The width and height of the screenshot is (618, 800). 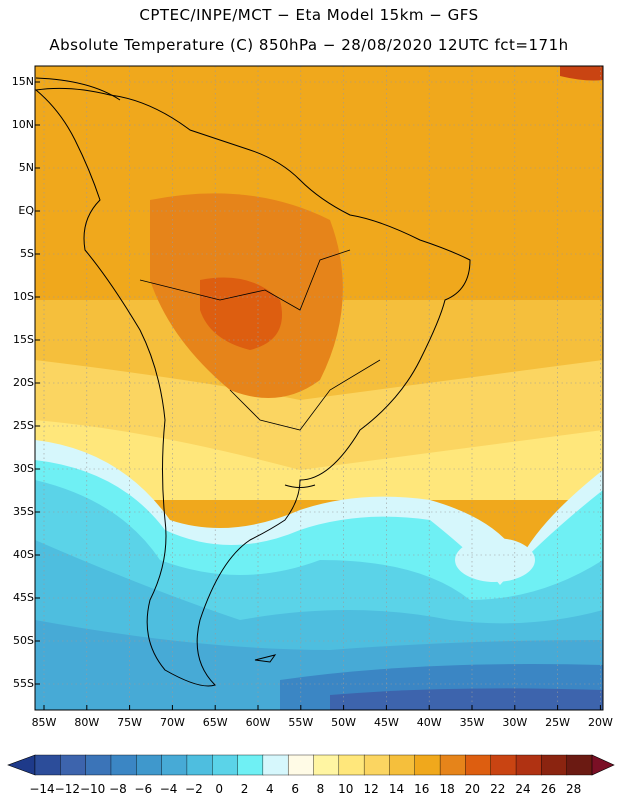 I want to click on field-m12-m10, so click(x=466, y=699).